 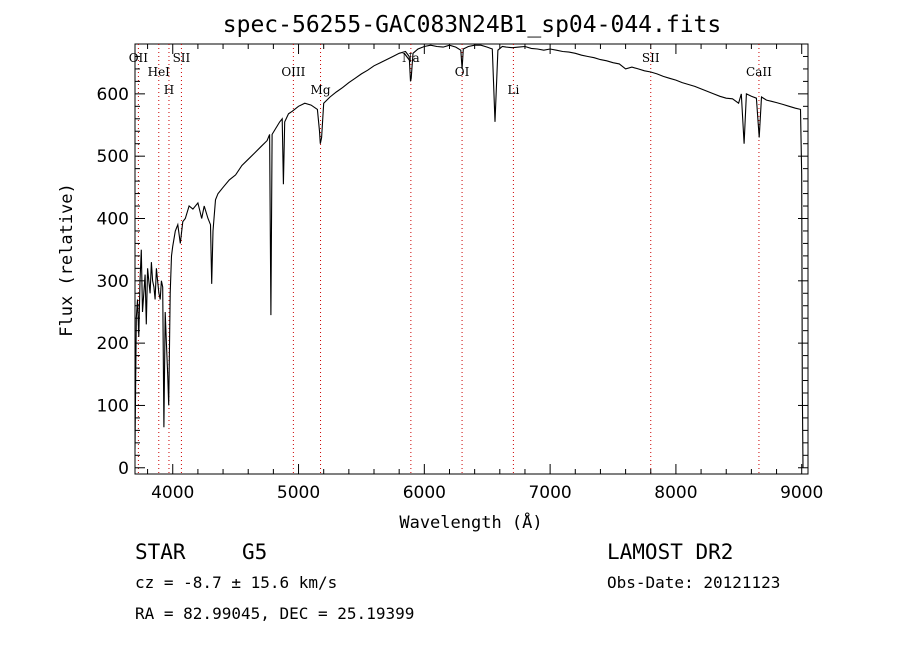 What do you see at coordinates (236, 582) in the screenshot?
I see `redshift-line: cz = -8.7 ± 15.6 km/s` at bounding box center [236, 582].